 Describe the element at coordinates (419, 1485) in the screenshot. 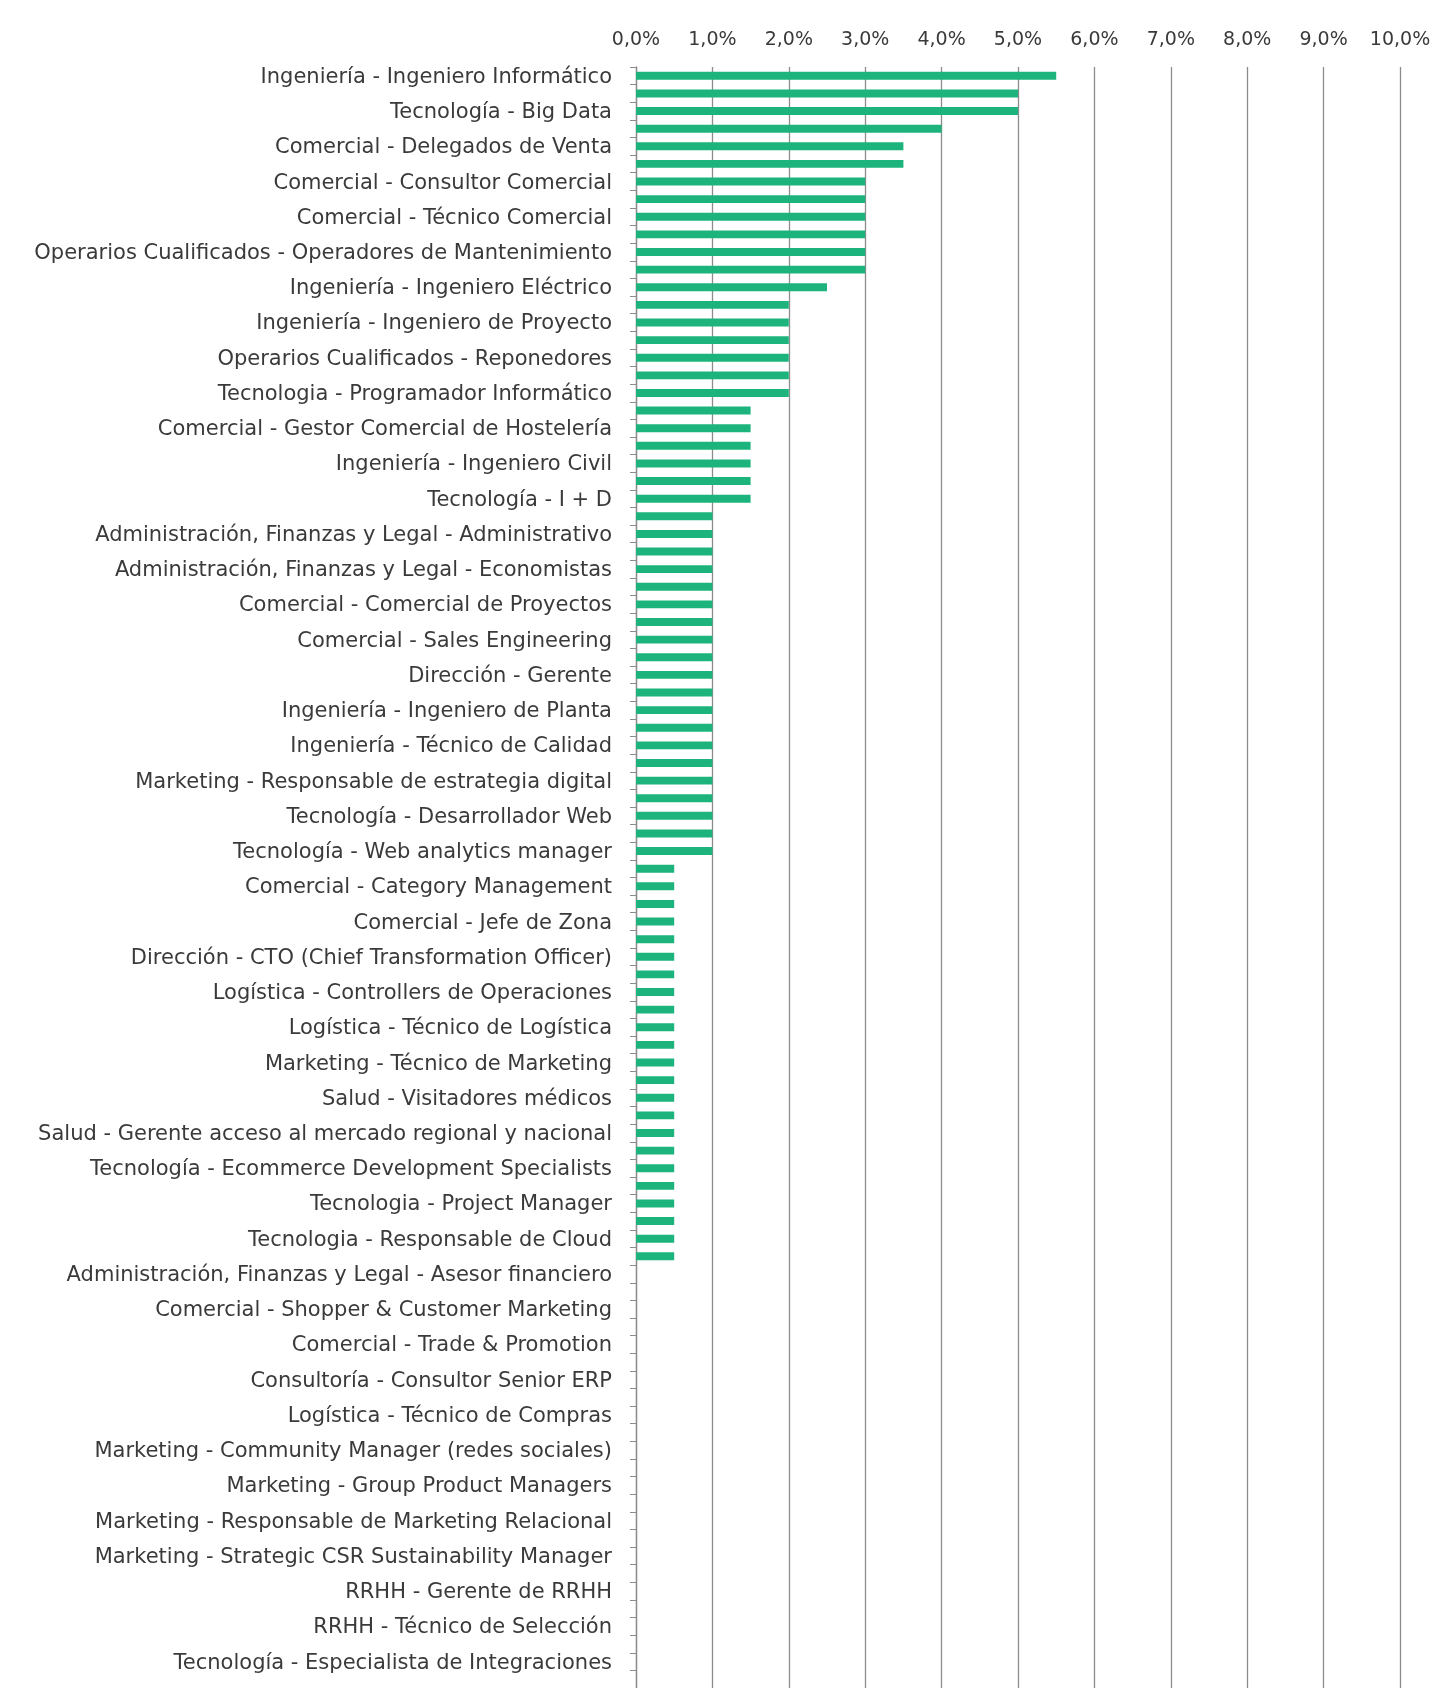

I see `y-tick-label: Marketing - Group Product Managers` at that location.